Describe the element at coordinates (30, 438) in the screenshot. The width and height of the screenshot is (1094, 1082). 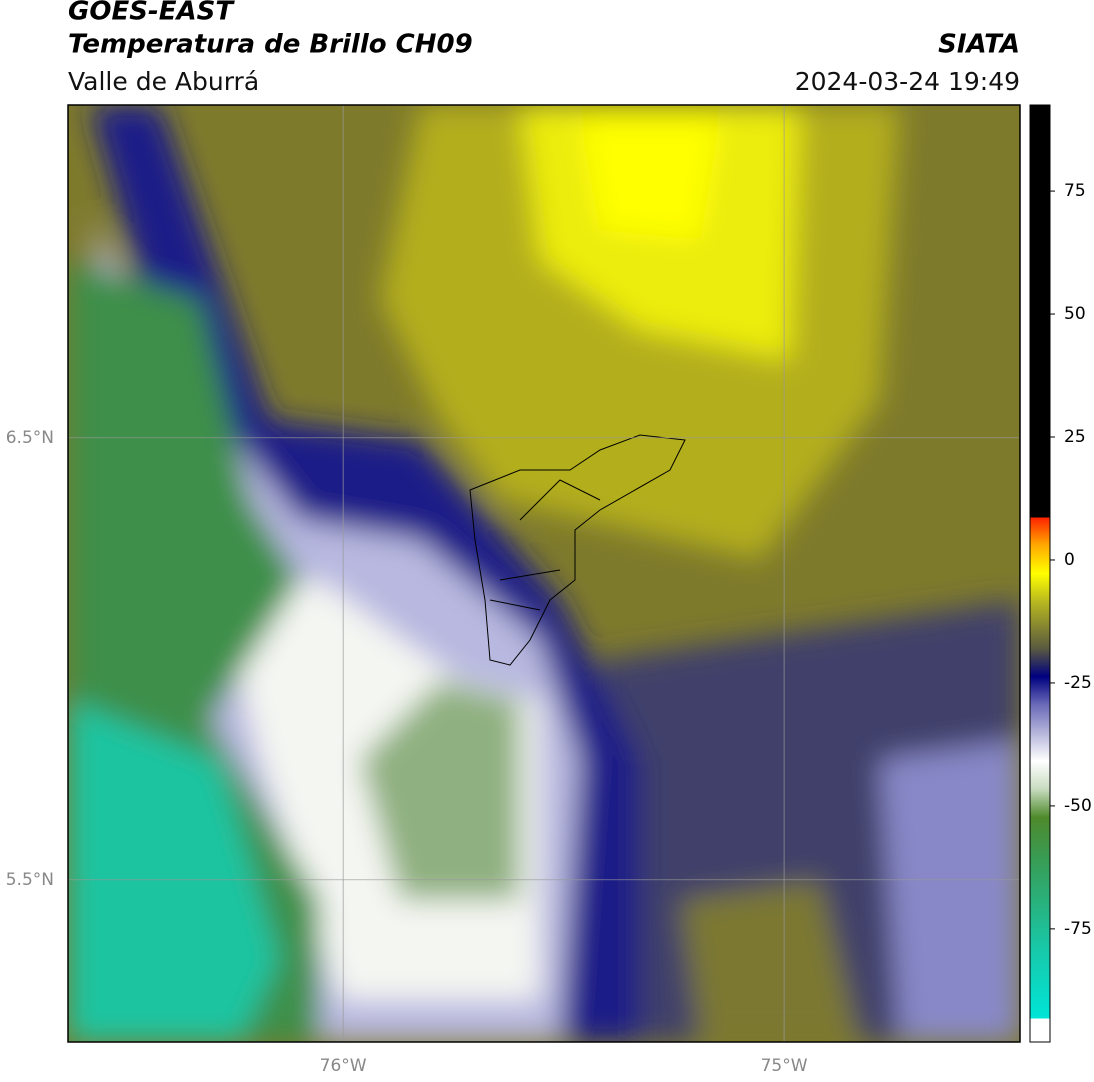
I see `lat-tick-label: 6.5°N` at that location.